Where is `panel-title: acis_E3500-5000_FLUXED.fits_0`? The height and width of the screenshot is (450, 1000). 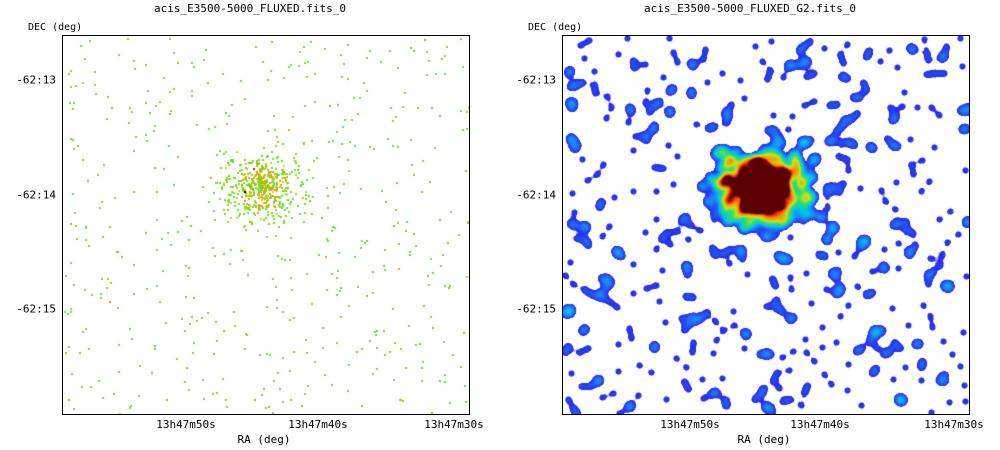
panel-title: acis_E3500-5000_FLUXED.fits_0 is located at coordinates (250, 8).